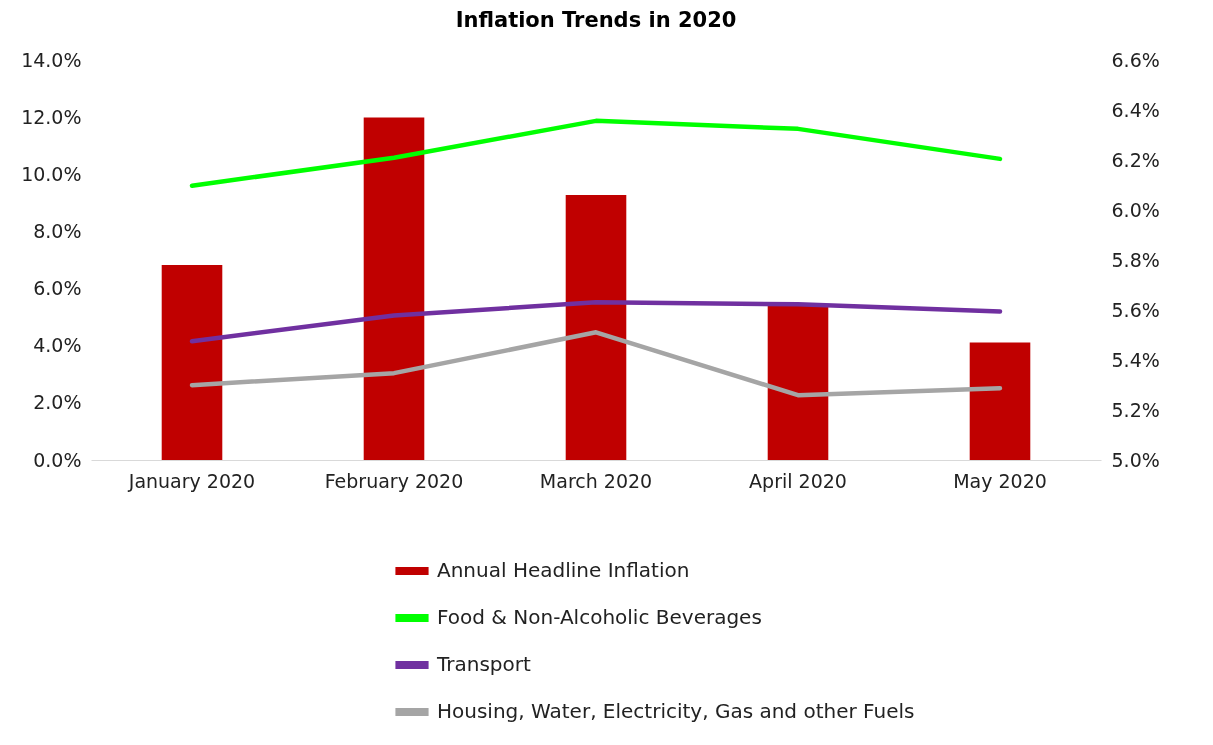 Image resolution: width=1213 pixels, height=745 pixels. What do you see at coordinates (1135, 59) in the screenshot?
I see `y2-tick-label: 6.6%` at bounding box center [1135, 59].